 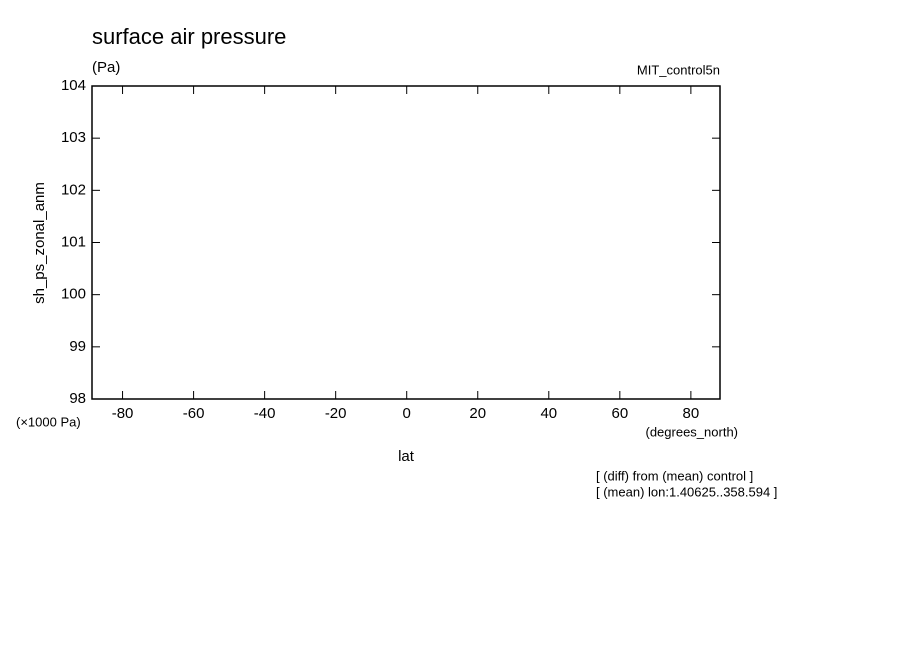 I want to click on x-tick-label: 60, so click(x=619, y=413).